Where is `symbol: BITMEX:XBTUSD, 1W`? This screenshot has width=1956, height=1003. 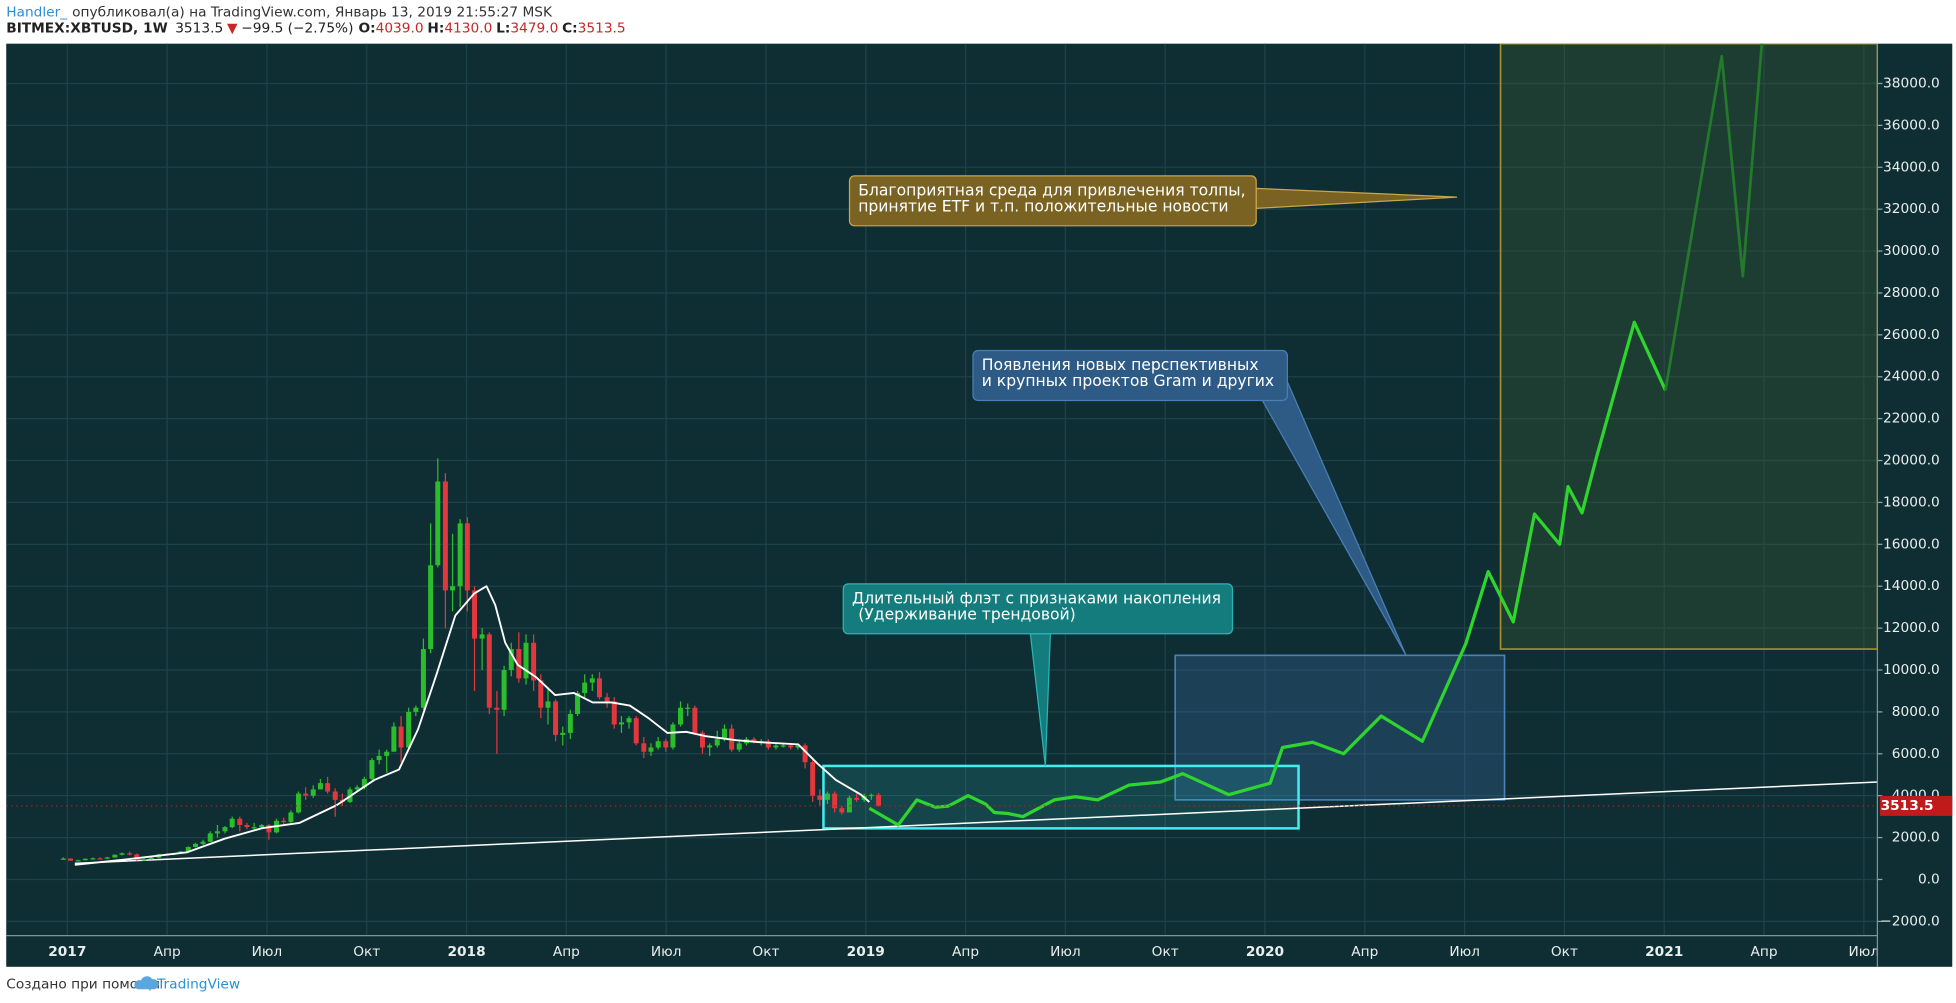 symbol: BITMEX:XBTUSD, 1W is located at coordinates (86, 29).